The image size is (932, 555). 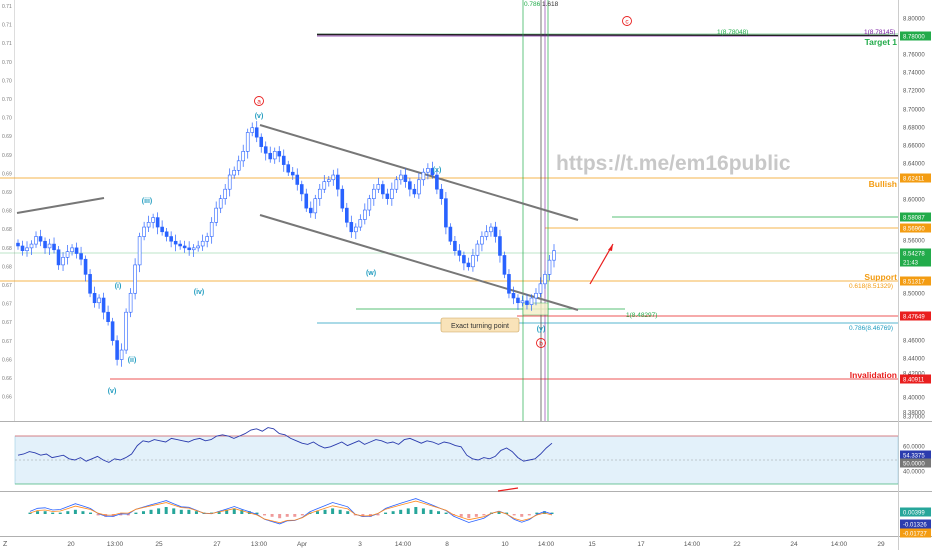 I want to click on channel-upper, so click(x=419, y=172).